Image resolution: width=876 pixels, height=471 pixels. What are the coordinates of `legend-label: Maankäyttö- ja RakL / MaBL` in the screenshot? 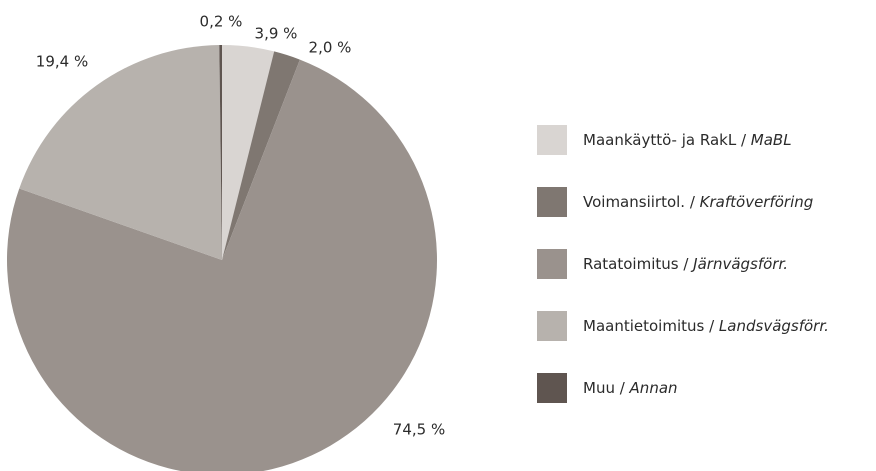 It's located at (687, 140).